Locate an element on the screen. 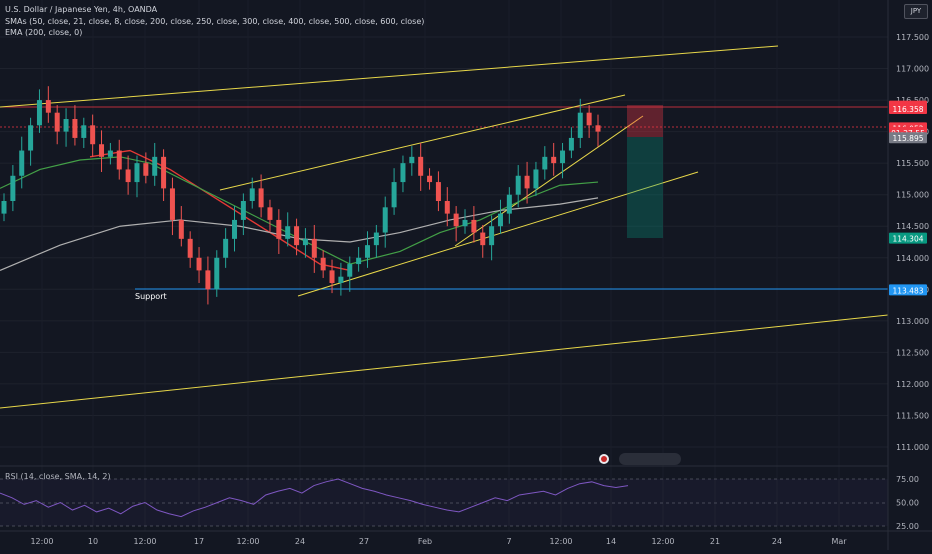 The width and height of the screenshot is (932, 554). wedge-lower-line is located at coordinates (498, 234).